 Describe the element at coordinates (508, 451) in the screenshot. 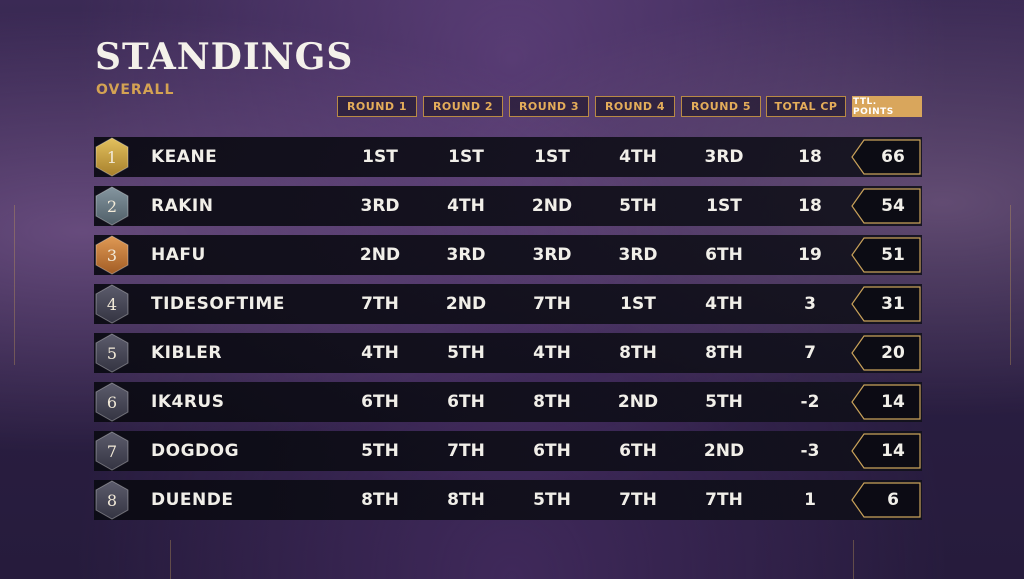

I see `table-row: 7 DOGDOG 5TH 7TH 6TH 6TH 2ND -3 14` at that location.